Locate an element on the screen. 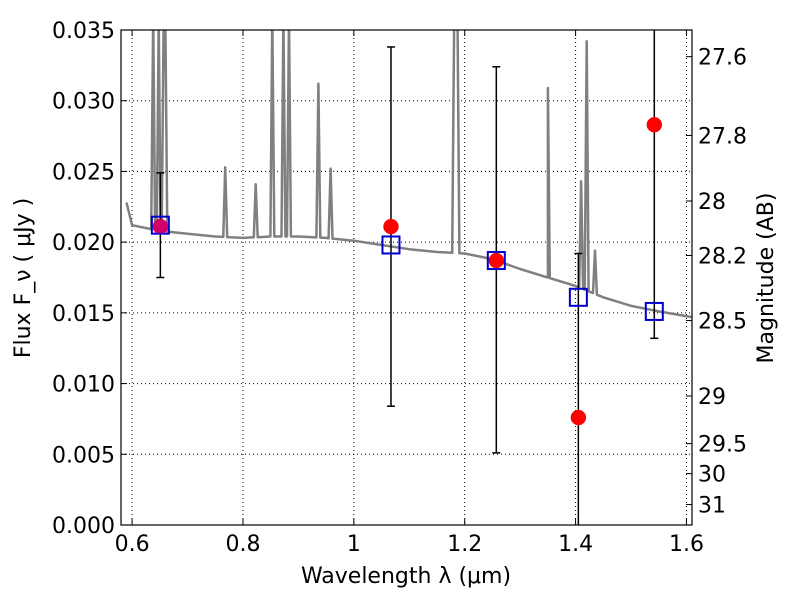 The image size is (800, 600). y-tick-label: 0.030 is located at coordinates (83, 102).